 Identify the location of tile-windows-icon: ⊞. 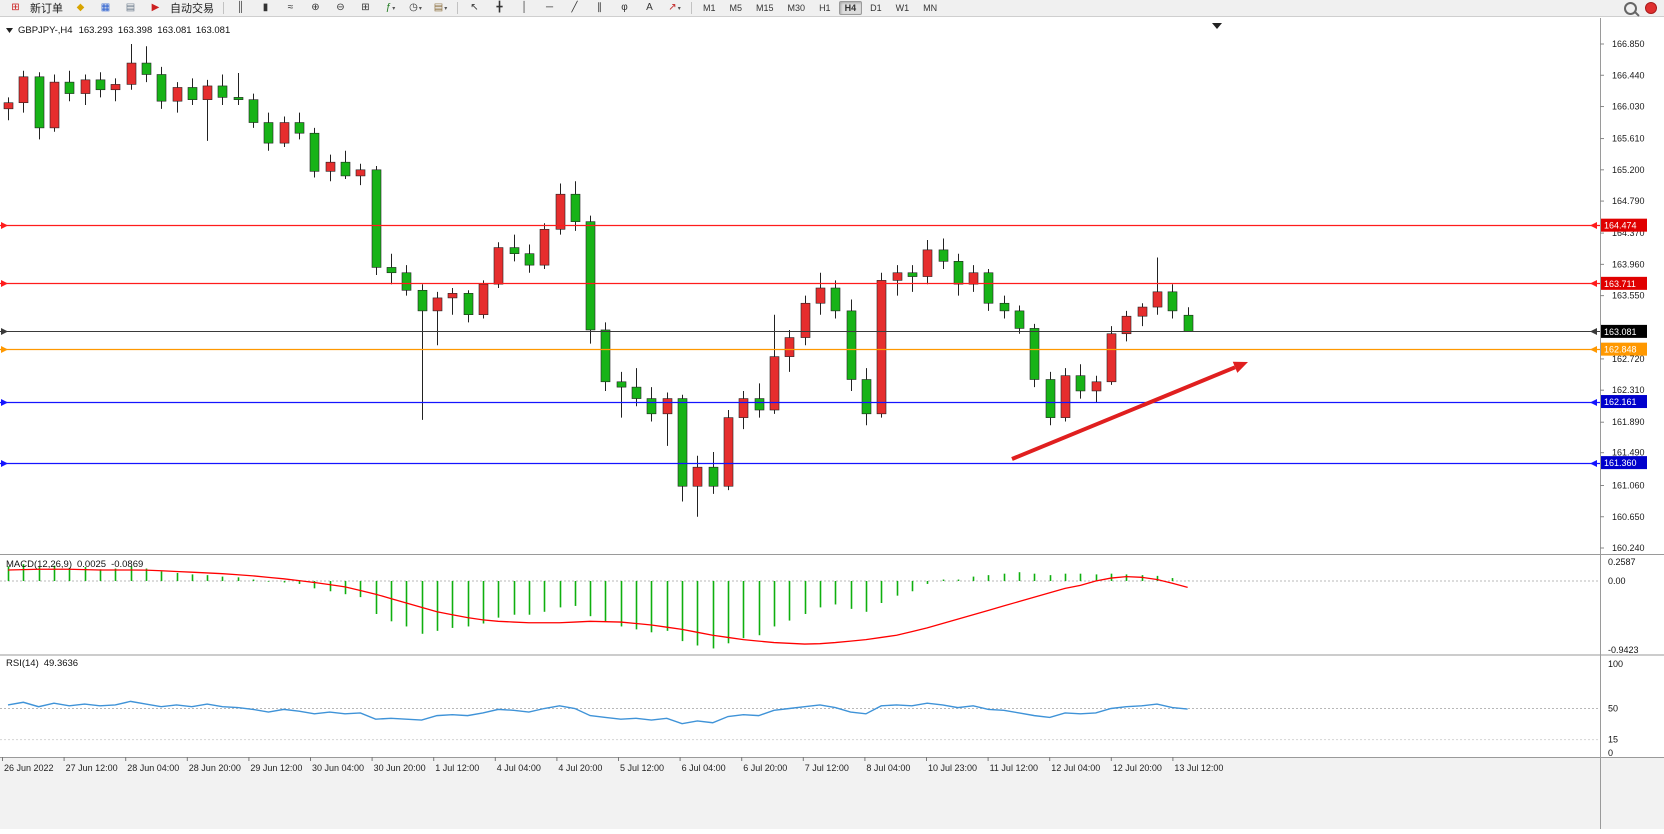
(365, 7).